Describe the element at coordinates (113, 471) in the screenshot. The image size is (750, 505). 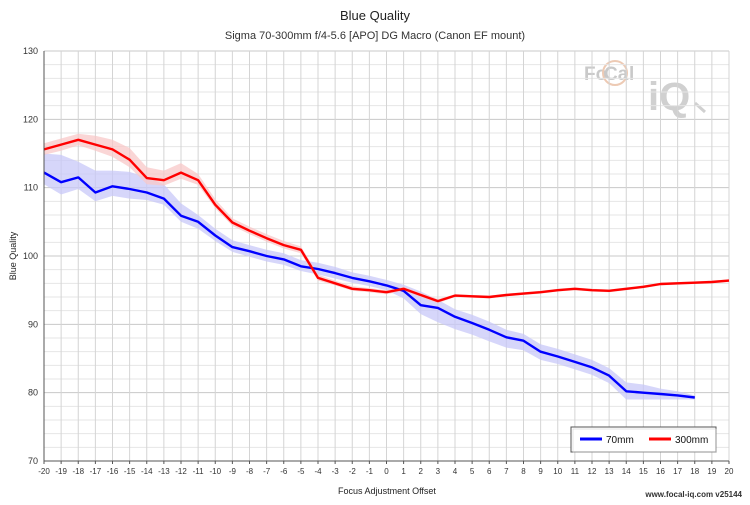
I see `x-tick-label: -16` at that location.